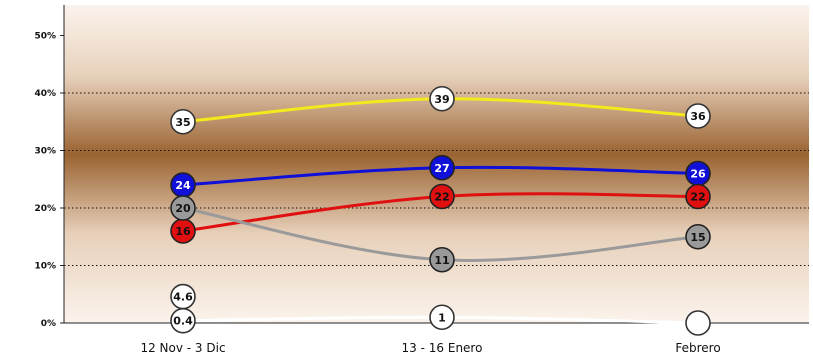  I want to click on data-label: 35, so click(182, 122).